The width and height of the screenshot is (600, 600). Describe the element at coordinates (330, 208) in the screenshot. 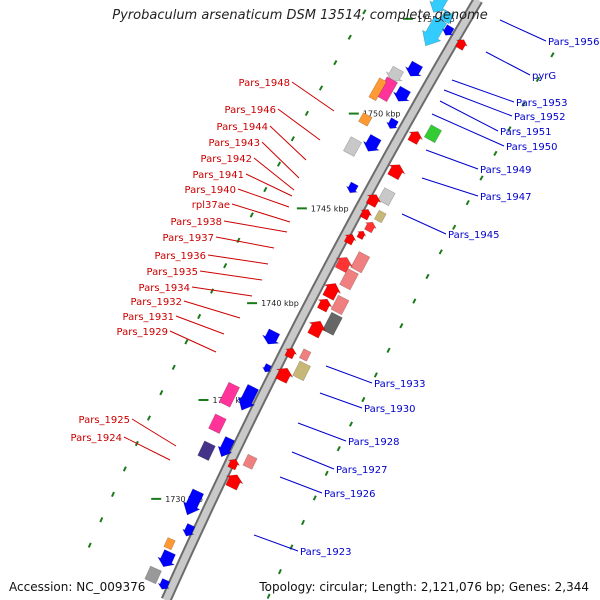

I see `kbp-tick-label: 1745 kbp` at that location.